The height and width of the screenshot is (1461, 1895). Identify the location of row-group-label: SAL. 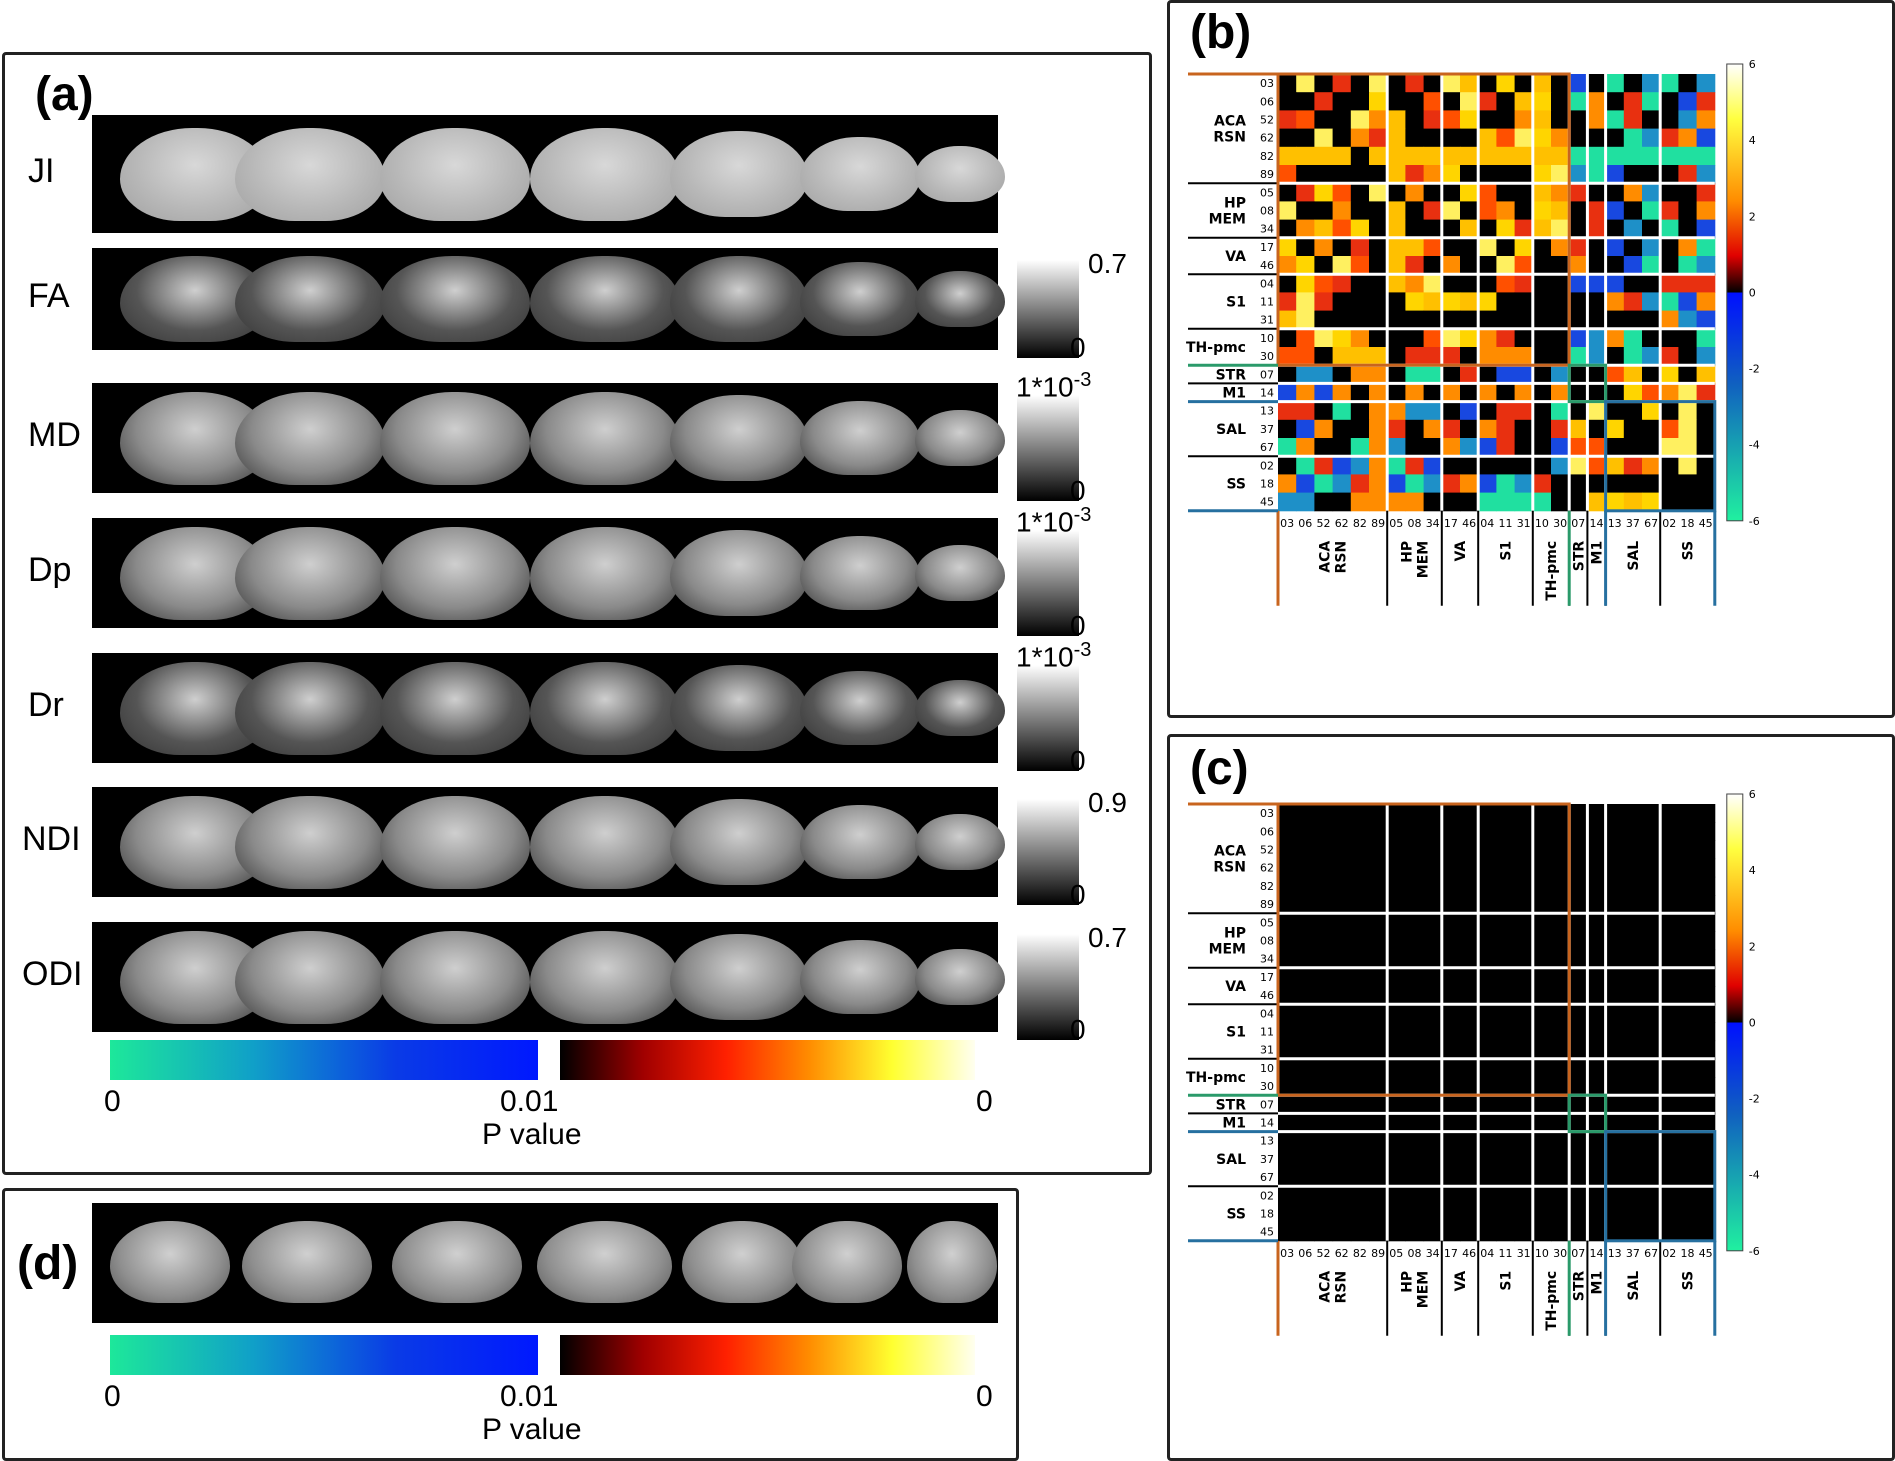
(1231, 1160).